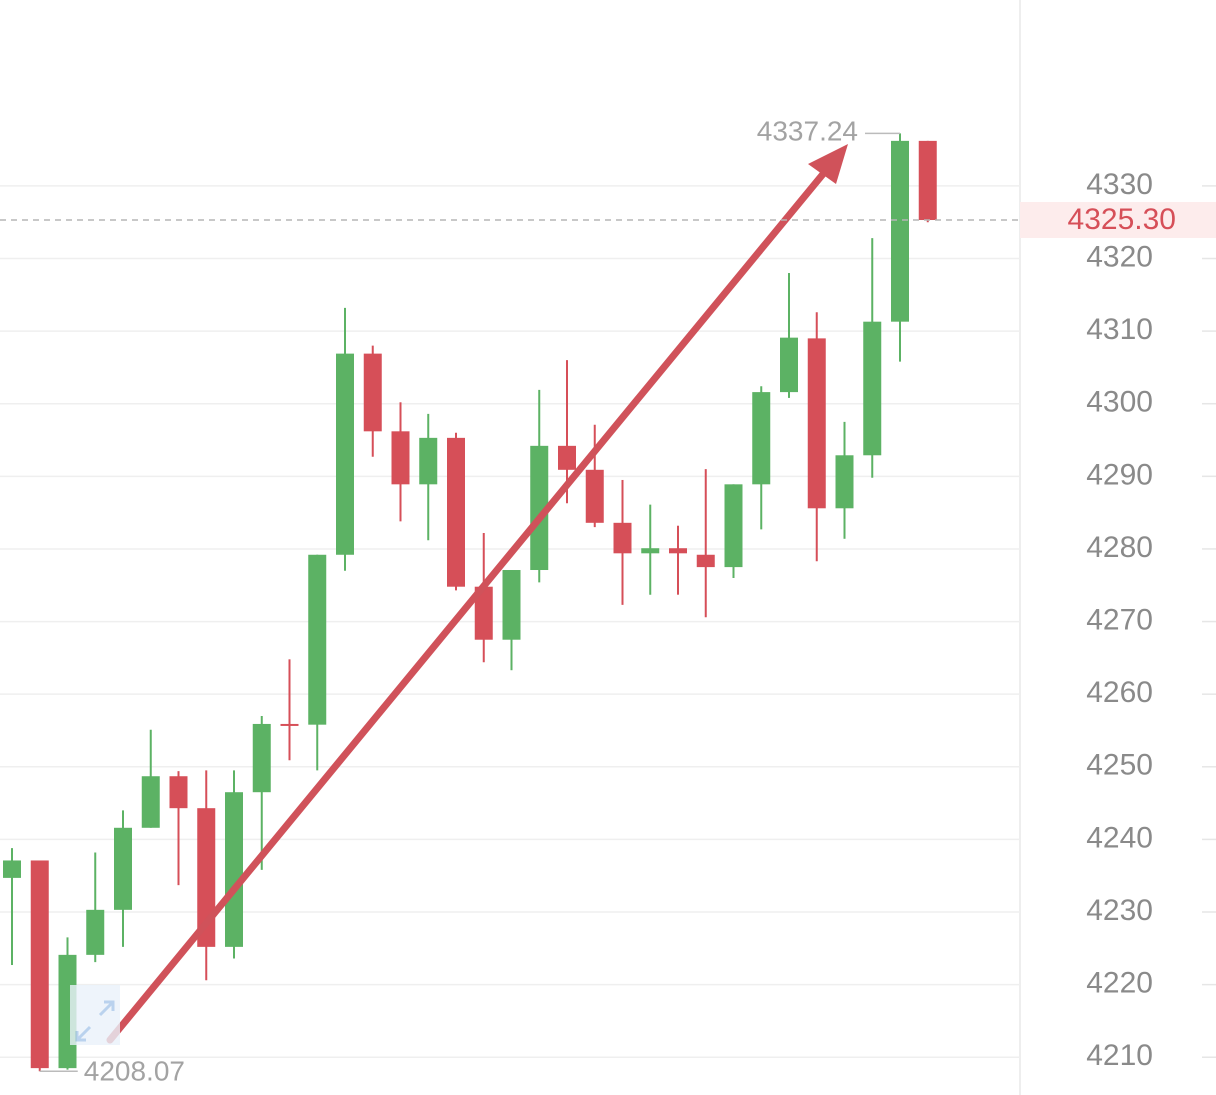 Image resolution: width=1216 pixels, height=1095 pixels. I want to click on y-tick-label: 4290, so click(1119, 474).